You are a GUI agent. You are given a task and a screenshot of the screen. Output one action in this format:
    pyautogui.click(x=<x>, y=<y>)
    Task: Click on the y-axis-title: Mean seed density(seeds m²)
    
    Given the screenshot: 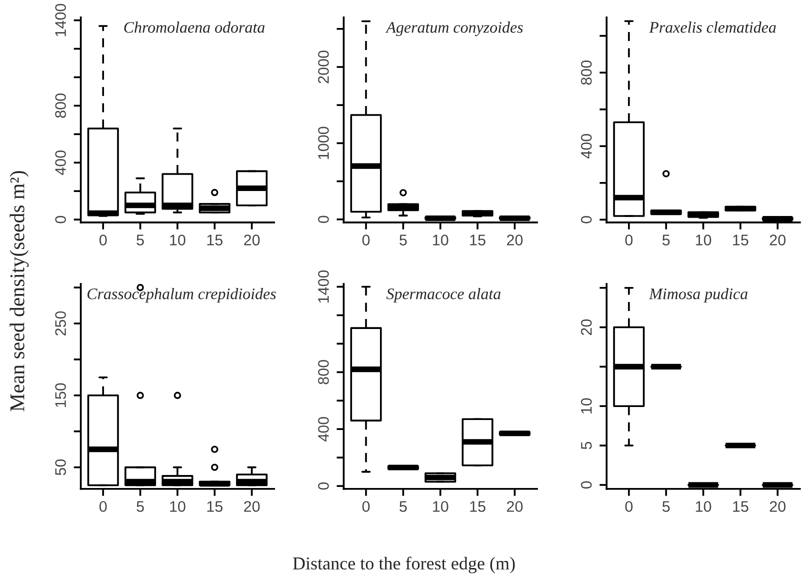 What is the action you would take?
    pyautogui.click(x=19, y=291)
    